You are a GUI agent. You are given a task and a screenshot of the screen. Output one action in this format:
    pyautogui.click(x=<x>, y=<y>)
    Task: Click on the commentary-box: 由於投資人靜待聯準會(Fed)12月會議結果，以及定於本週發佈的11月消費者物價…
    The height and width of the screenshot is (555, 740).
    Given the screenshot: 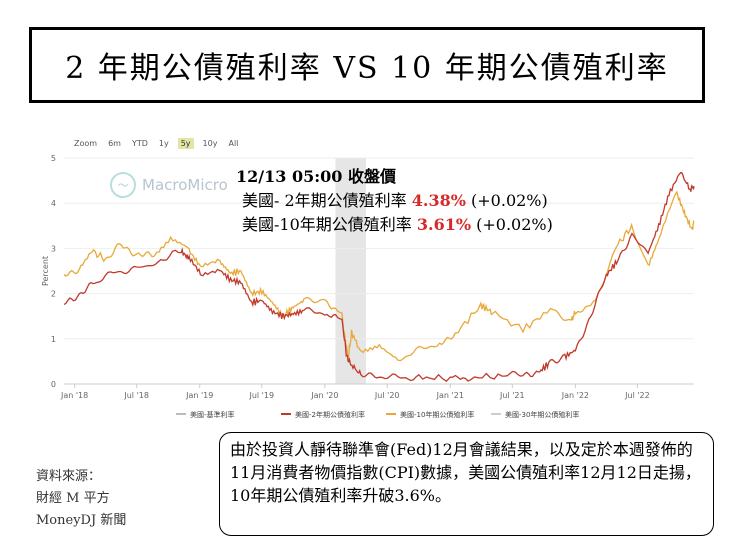 What is the action you would take?
    pyautogui.click(x=466, y=484)
    